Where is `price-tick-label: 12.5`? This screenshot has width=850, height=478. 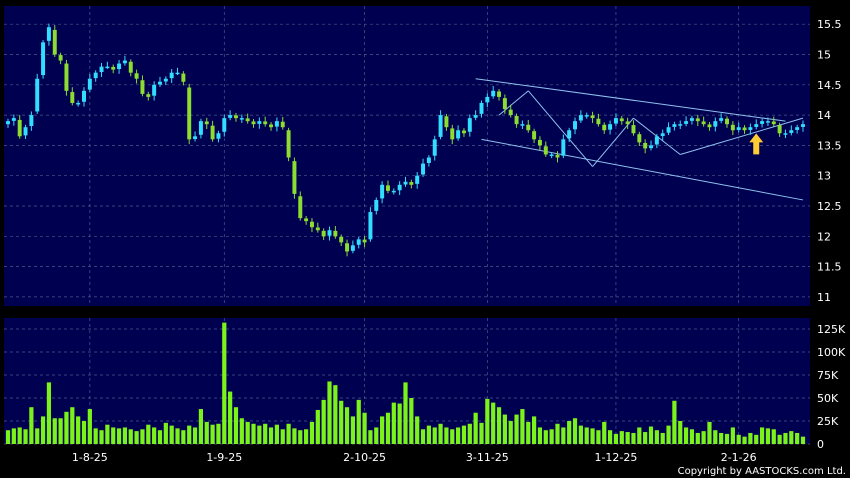 price-tick-label: 12.5 is located at coordinates (829, 206).